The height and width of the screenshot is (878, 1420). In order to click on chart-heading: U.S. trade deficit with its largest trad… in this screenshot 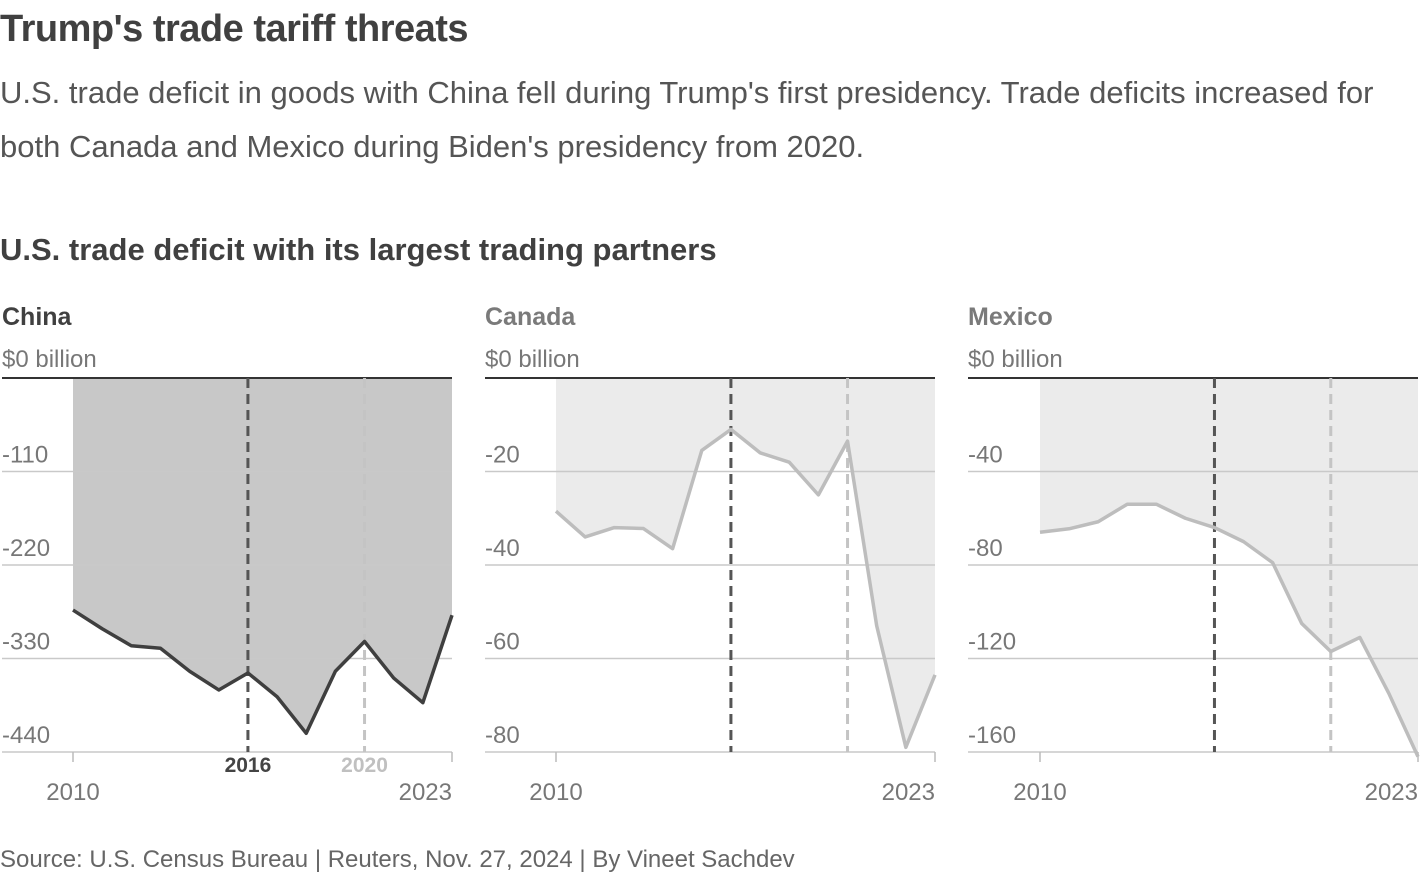, I will do `click(358, 249)`.